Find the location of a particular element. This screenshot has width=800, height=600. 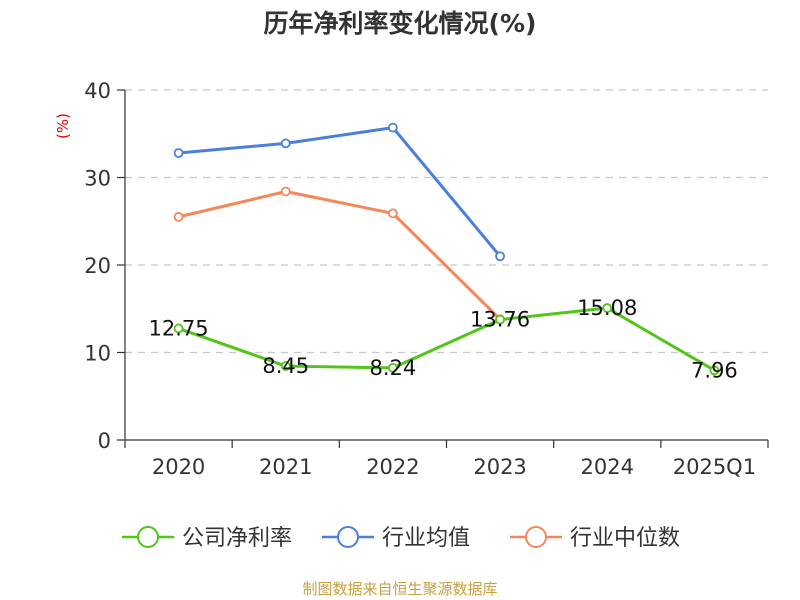

data-label: 12.75 is located at coordinates (179, 328).